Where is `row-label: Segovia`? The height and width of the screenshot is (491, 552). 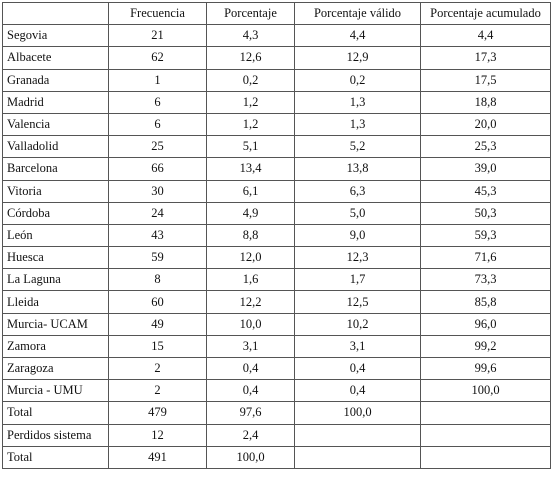
row-label: Segovia is located at coordinates (55, 36).